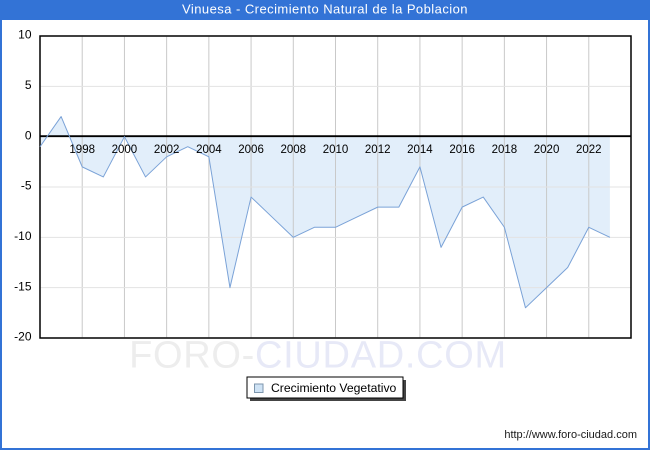 Image resolution: width=650 pixels, height=450 pixels. What do you see at coordinates (28, 85) in the screenshot?
I see `svg-text: 5` at bounding box center [28, 85].